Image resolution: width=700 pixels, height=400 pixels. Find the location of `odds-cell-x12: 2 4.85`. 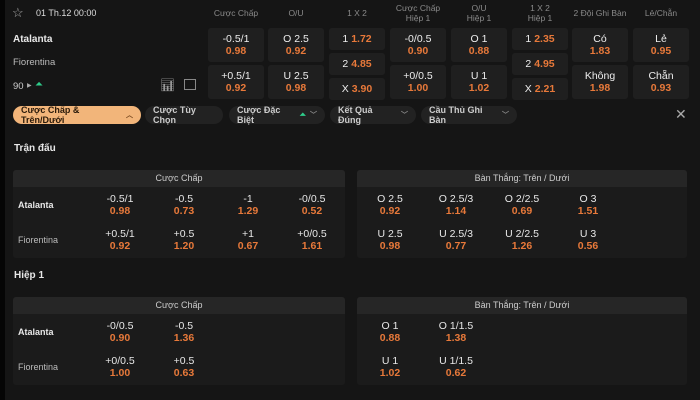

odds-cell-x12: 2 4.85 is located at coordinates (357, 64).